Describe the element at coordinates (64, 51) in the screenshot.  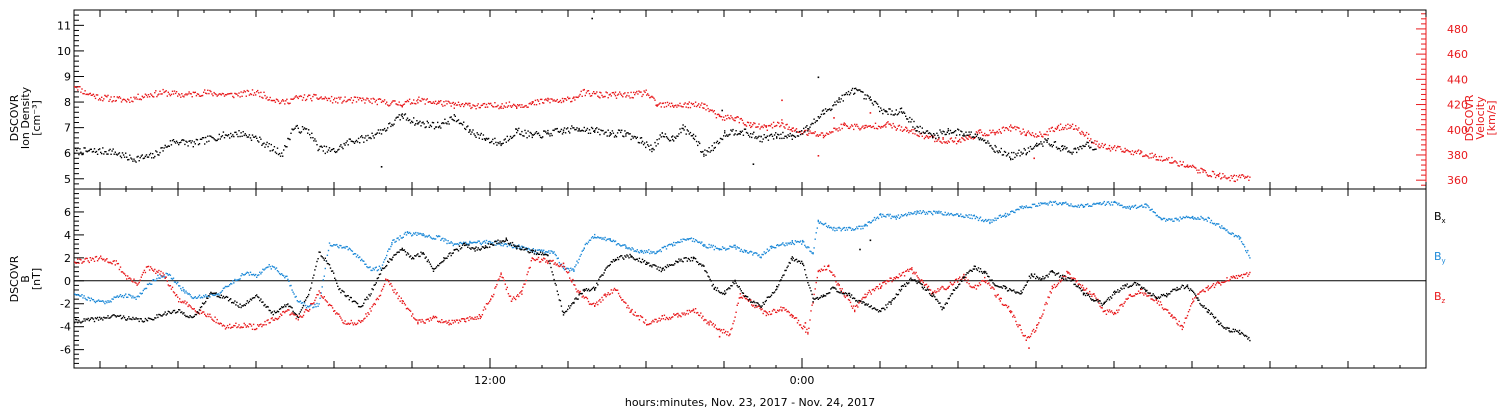
I see `y-tick-label: 10` at that location.